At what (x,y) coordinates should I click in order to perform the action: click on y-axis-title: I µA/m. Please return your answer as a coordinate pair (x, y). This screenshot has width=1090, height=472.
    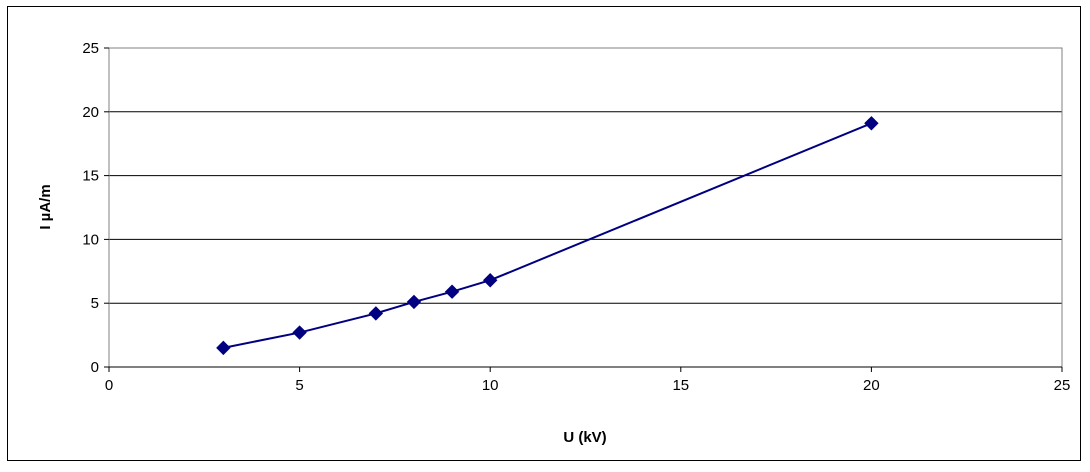
    Looking at the image, I should click on (45, 206).